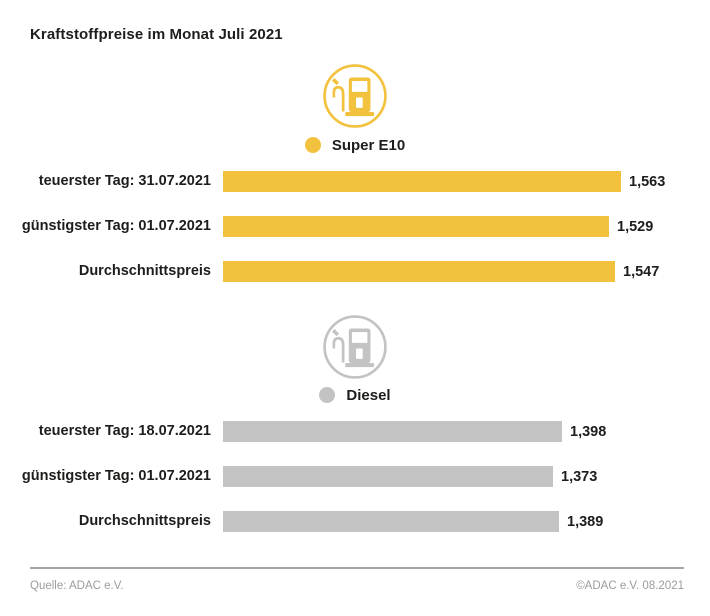 The width and height of the screenshot is (710, 616). What do you see at coordinates (635, 226) in the screenshot?
I see `bar-value: 1,529` at bounding box center [635, 226].